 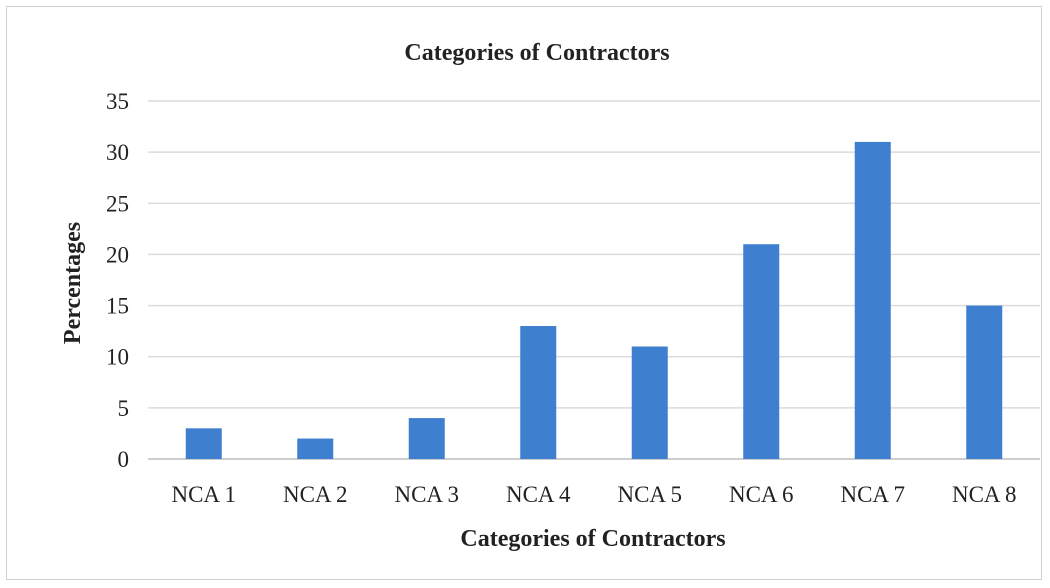 What do you see at coordinates (426, 494) in the screenshot?
I see `x-tick-label: NCA 3` at bounding box center [426, 494].